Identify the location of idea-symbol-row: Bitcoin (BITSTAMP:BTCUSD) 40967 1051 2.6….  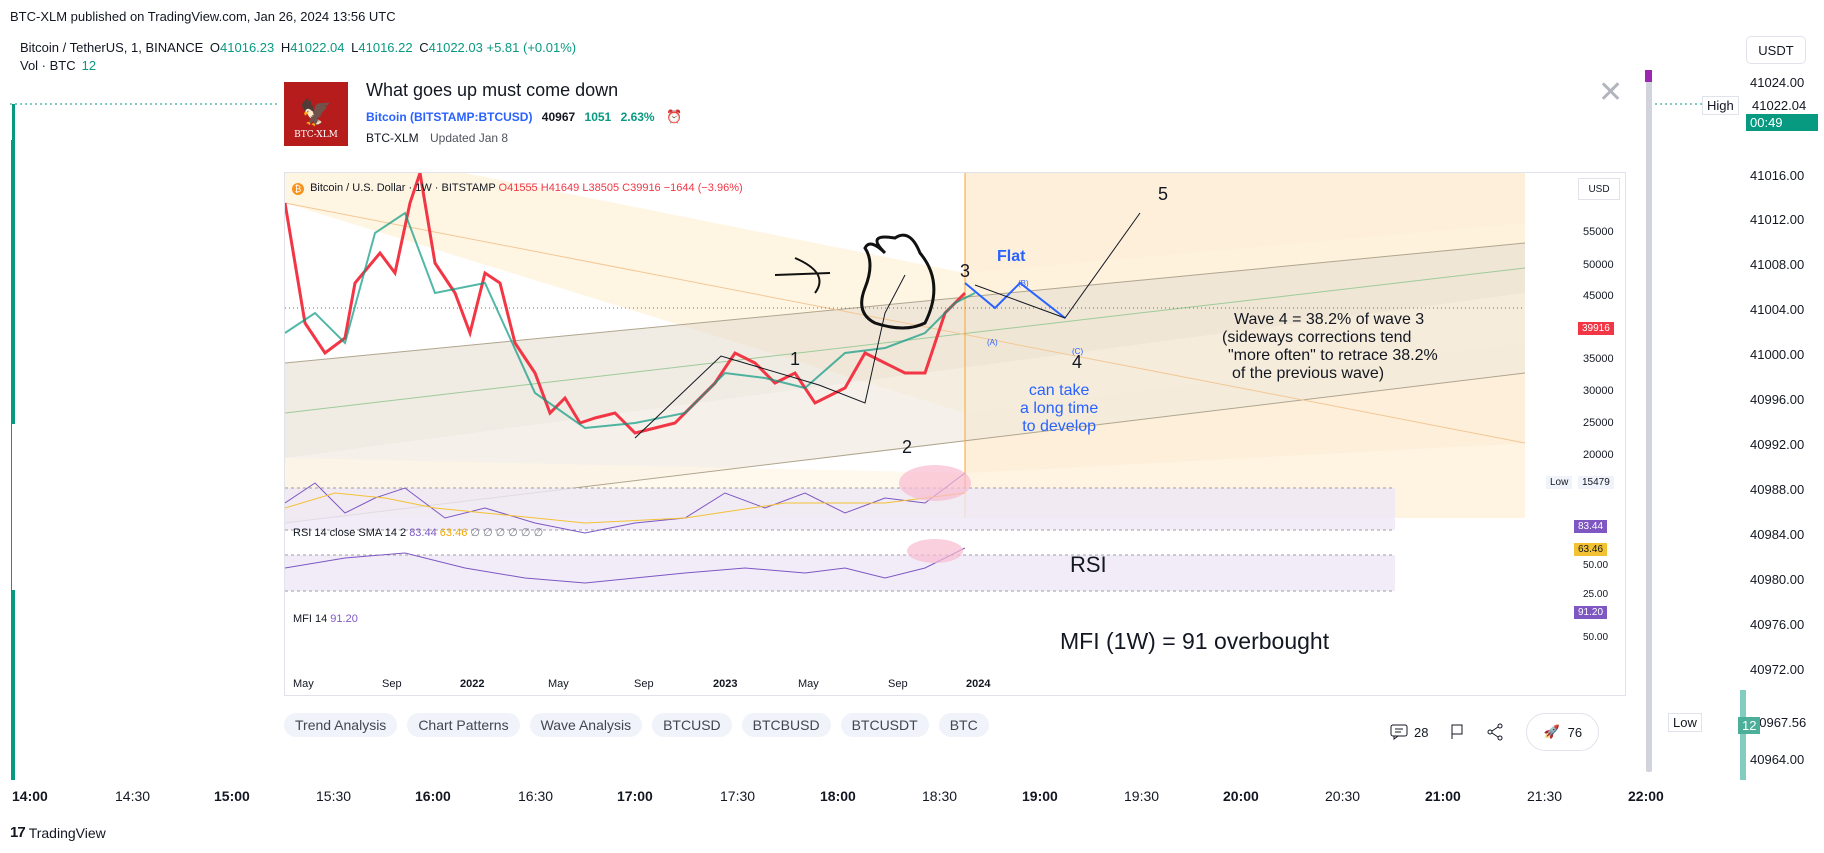
(524, 117).